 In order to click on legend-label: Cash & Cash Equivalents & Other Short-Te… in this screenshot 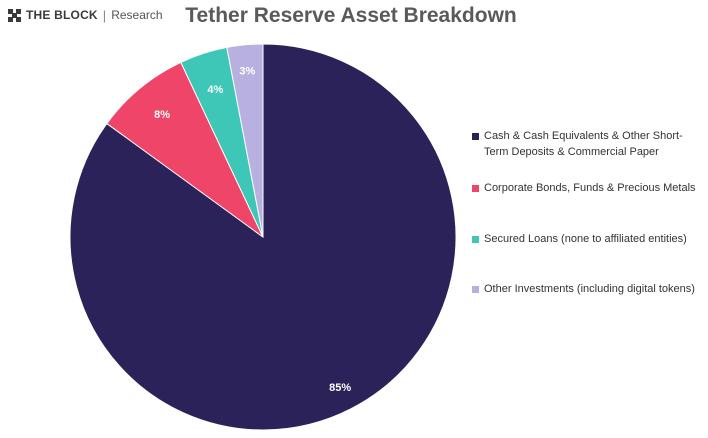, I will do `click(583, 144)`.